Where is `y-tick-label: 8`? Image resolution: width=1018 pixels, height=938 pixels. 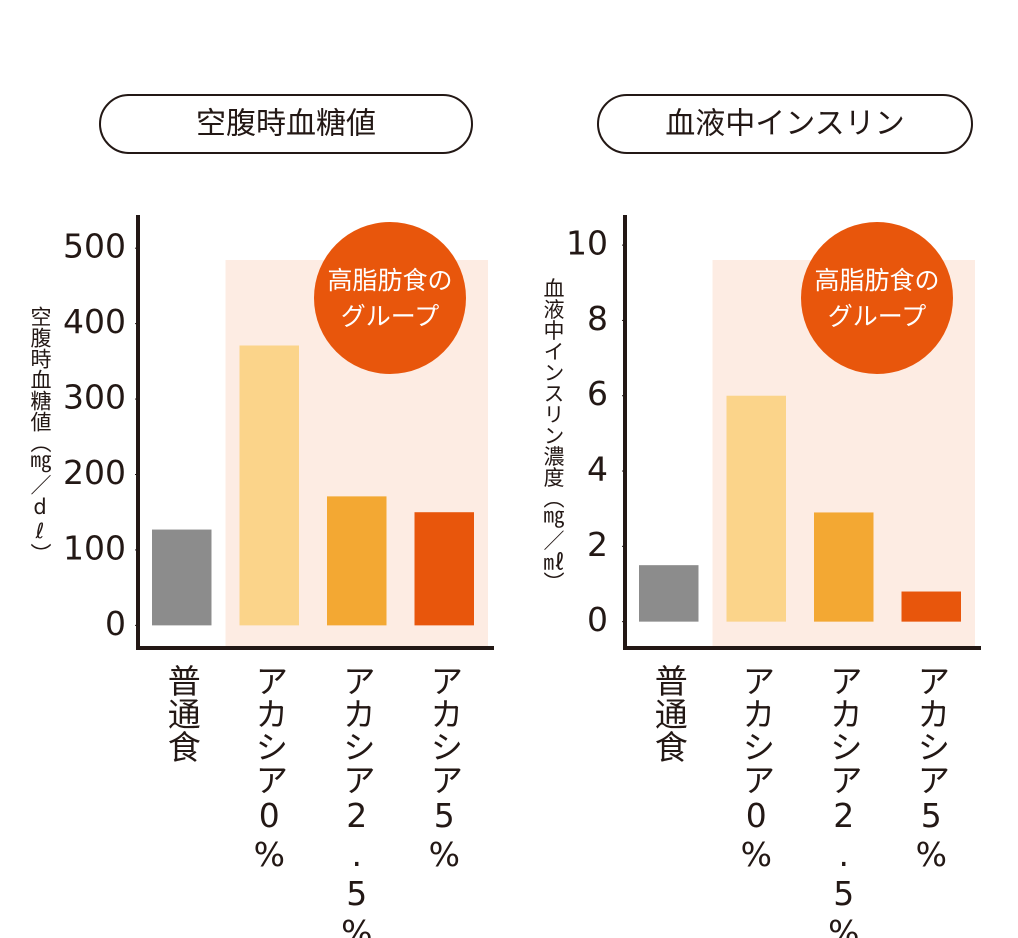 y-tick-label: 8 is located at coordinates (597, 318).